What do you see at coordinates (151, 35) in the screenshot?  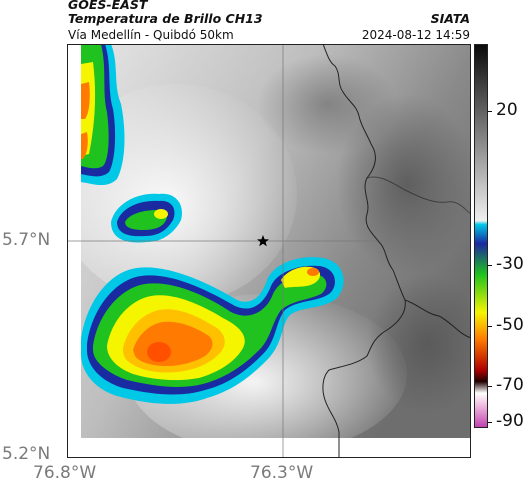 I see `route-subtitle: Vía Medellín - Quibdó 50km` at bounding box center [151, 35].